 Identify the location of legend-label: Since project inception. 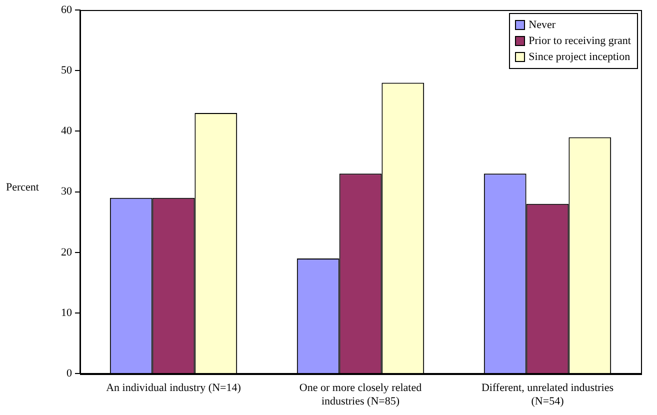
(579, 57).